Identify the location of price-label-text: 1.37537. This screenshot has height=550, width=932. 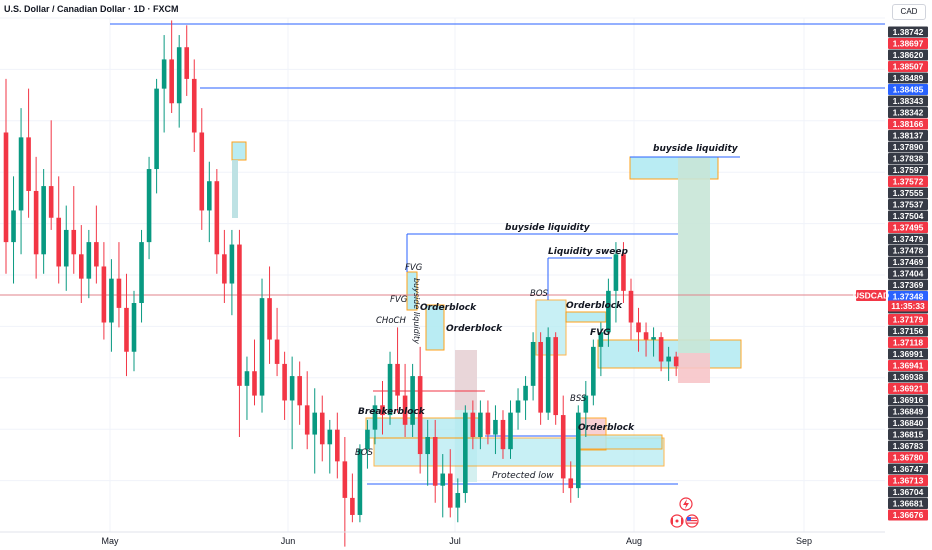
(908, 205).